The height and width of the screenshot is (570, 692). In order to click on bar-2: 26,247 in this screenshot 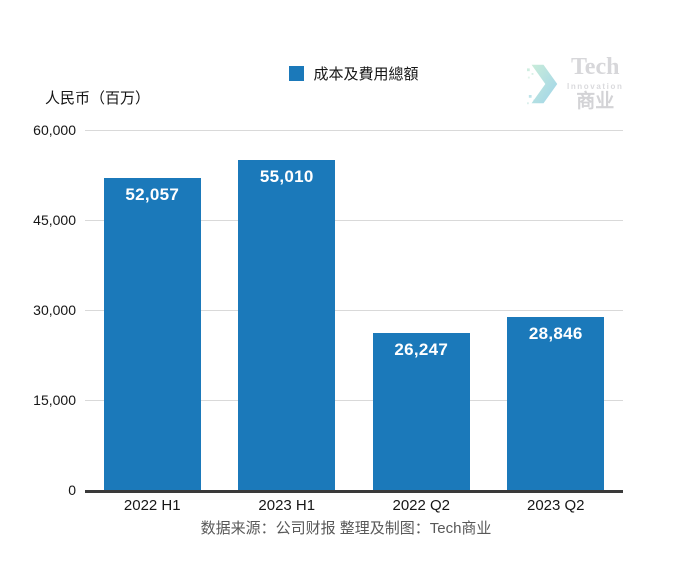, I will do `click(421, 411)`.